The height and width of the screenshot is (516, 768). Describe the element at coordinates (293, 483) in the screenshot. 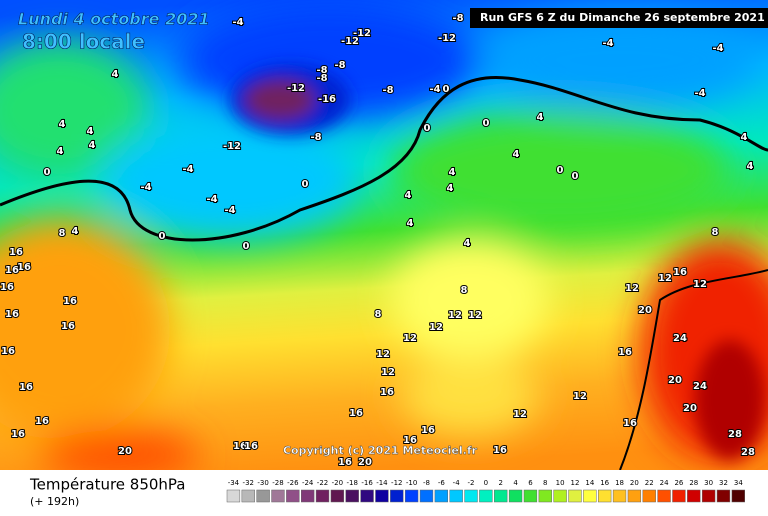

I see `legend-label: -26` at that location.